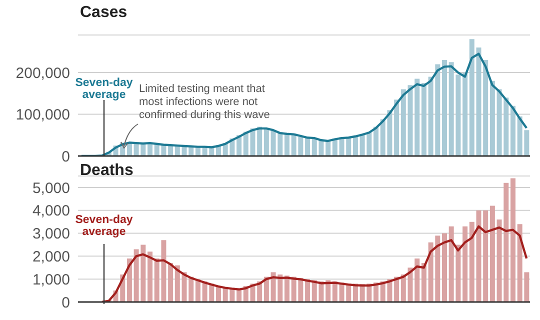  Describe the element at coordinates (104, 13) in the screenshot. I see `chart-title: Cases` at that location.